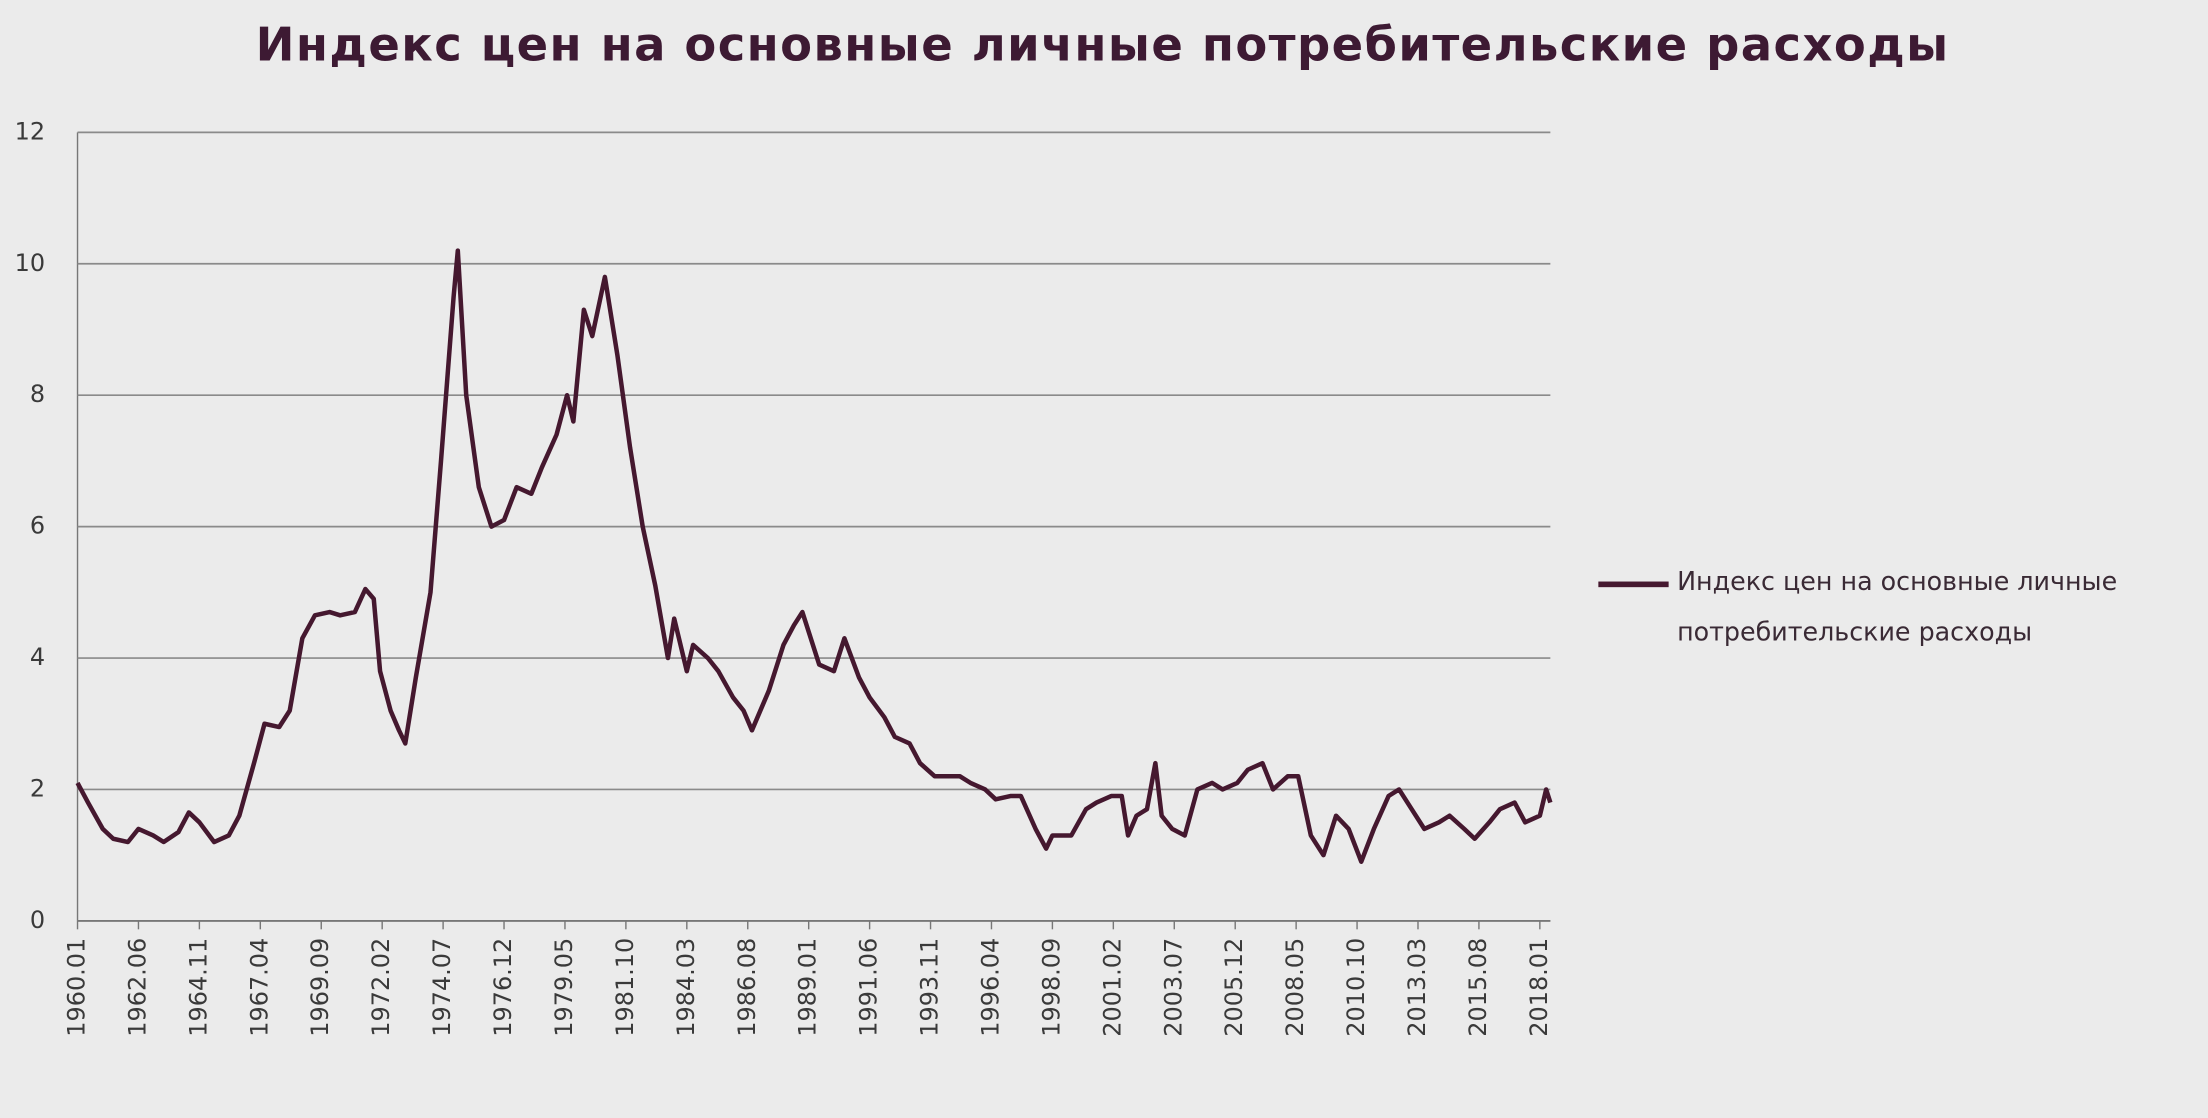 The width and height of the screenshot is (2208, 1118). What do you see at coordinates (808, 987) in the screenshot?
I see `x-tick-label: 1989.01` at bounding box center [808, 987].